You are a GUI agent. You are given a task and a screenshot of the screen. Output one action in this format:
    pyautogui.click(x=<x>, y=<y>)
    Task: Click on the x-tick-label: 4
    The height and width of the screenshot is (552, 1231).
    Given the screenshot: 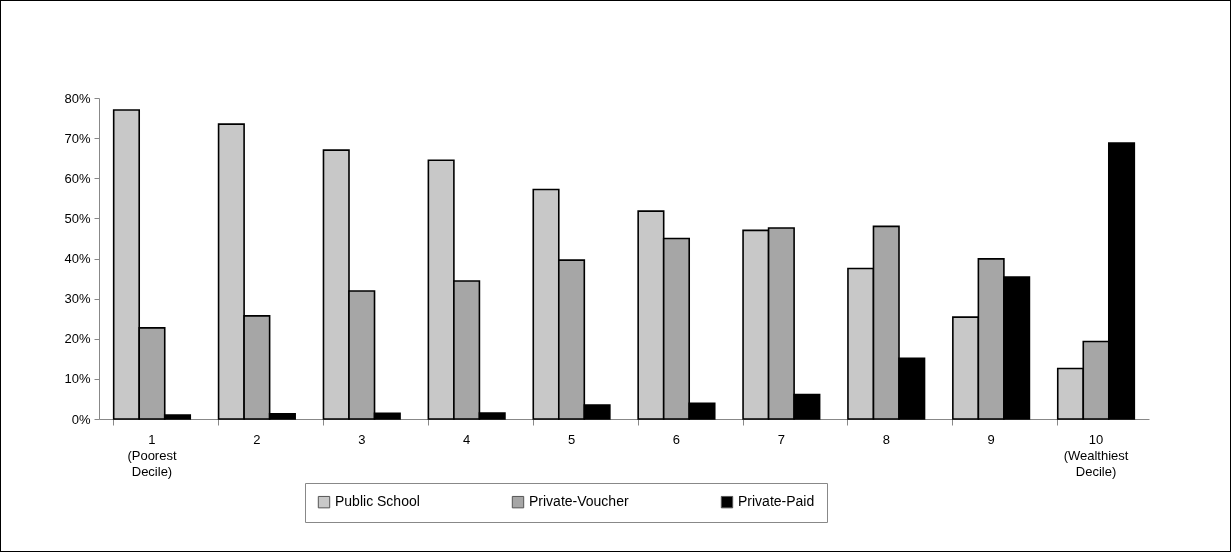 What is the action you would take?
    pyautogui.click(x=467, y=439)
    